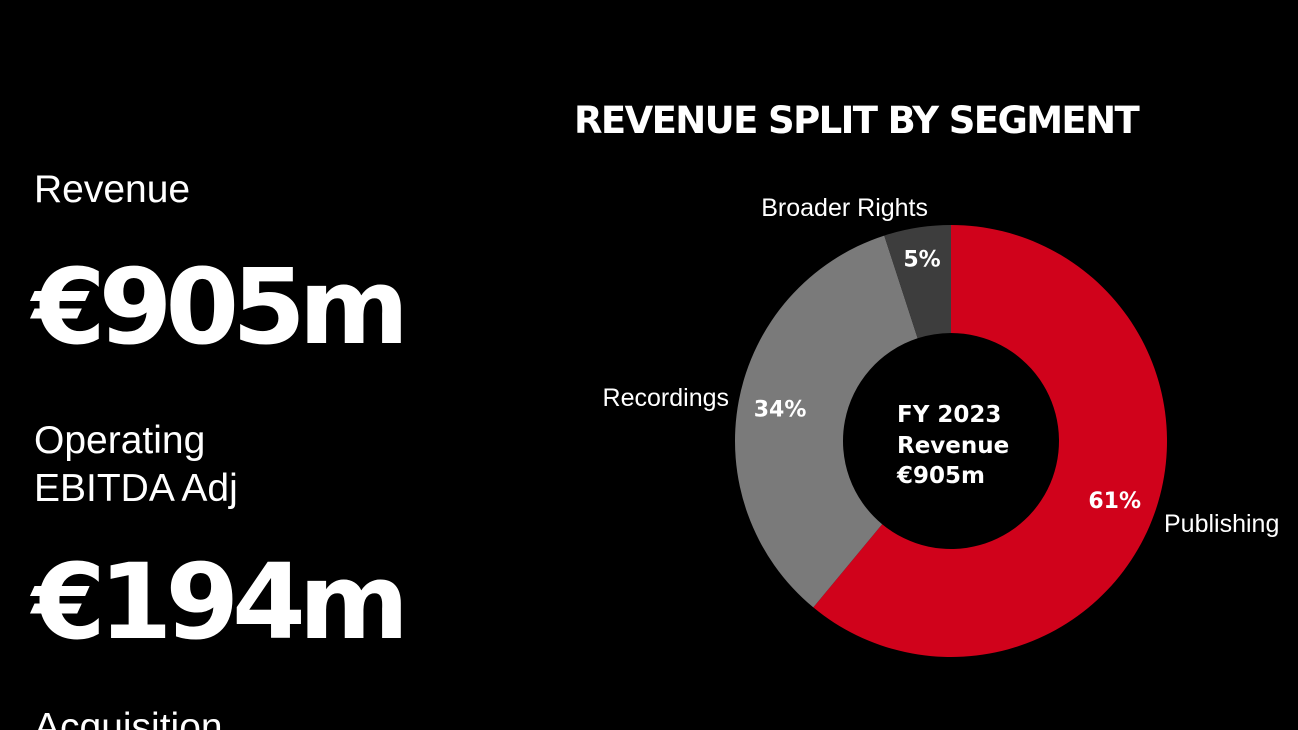  Describe the element at coordinates (917, 282) in the screenshot. I see `slice-broader-rights` at that location.